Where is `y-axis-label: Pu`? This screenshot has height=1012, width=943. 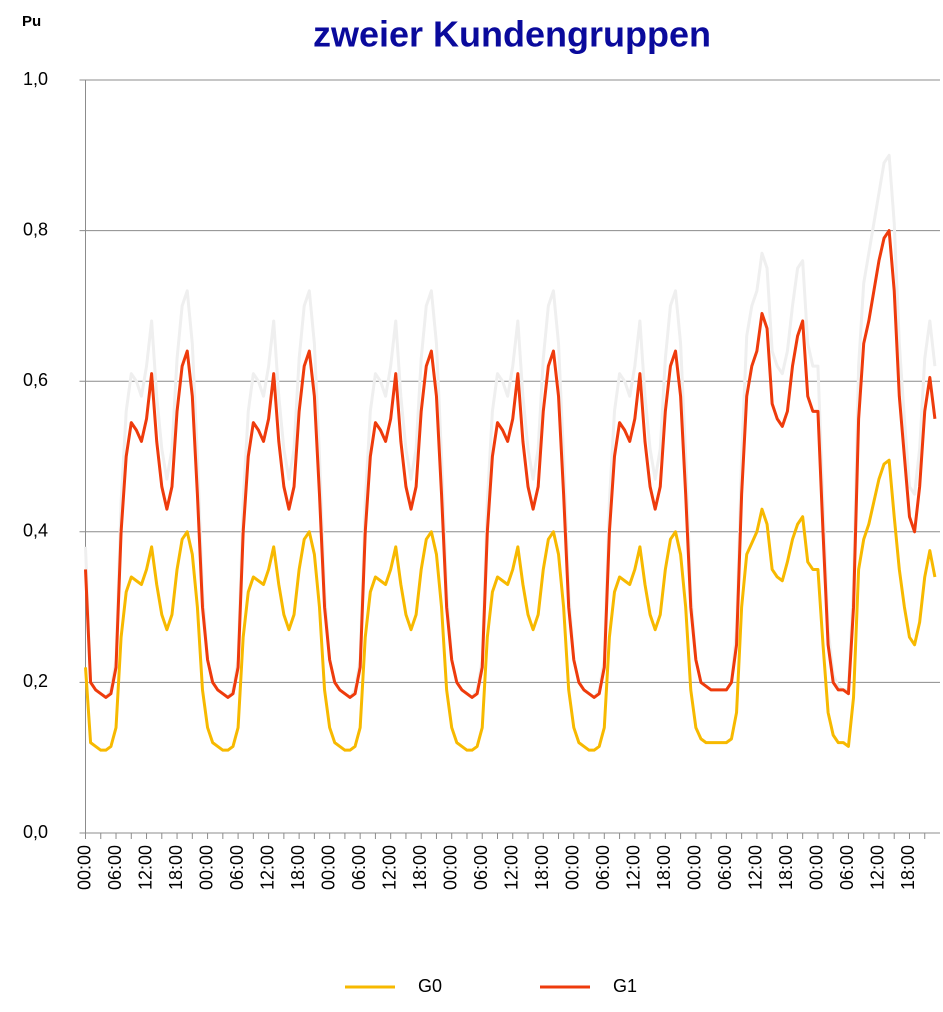 y-axis-label: Pu is located at coordinates (31, 21).